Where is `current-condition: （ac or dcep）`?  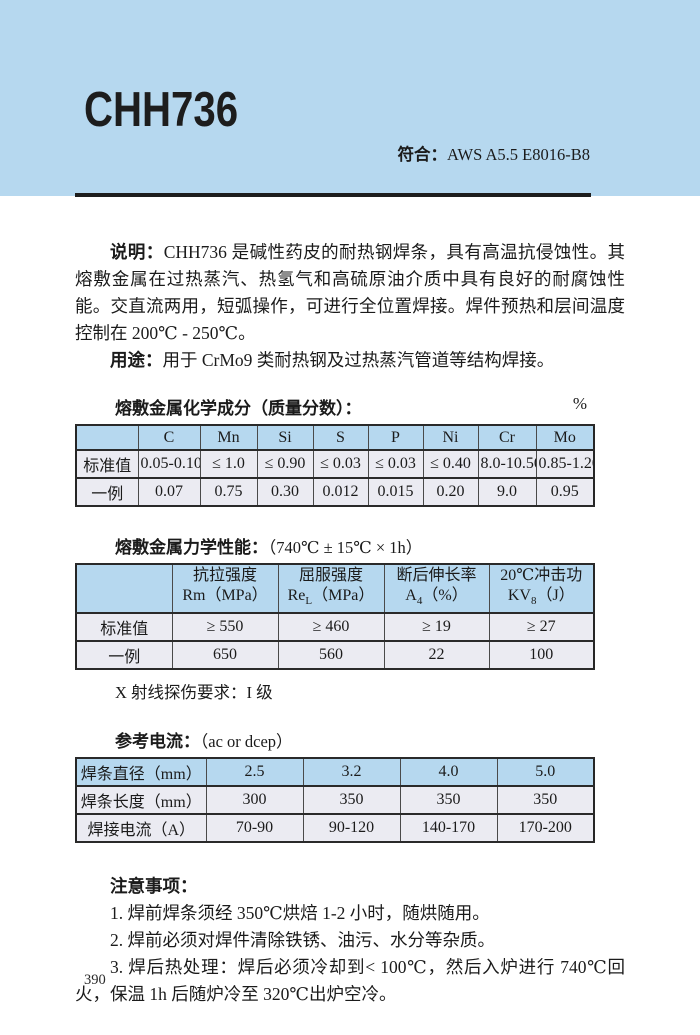 current-condition: （ac or dcep） is located at coordinates (246, 742).